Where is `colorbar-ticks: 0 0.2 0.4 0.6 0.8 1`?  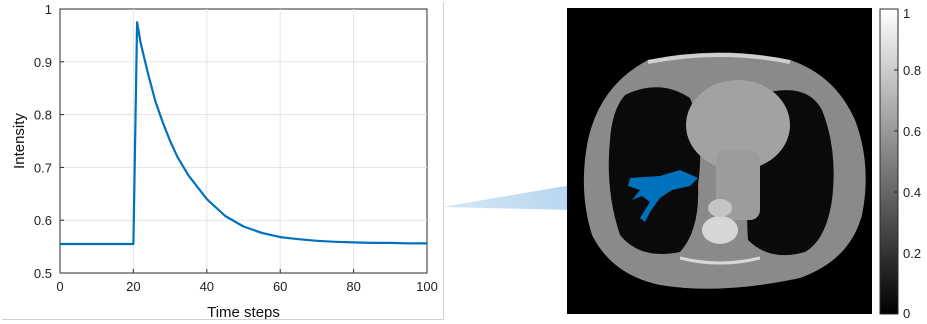 colorbar-ticks: 0 0.2 0.4 0.6 0.8 1 is located at coordinates (907, 163).